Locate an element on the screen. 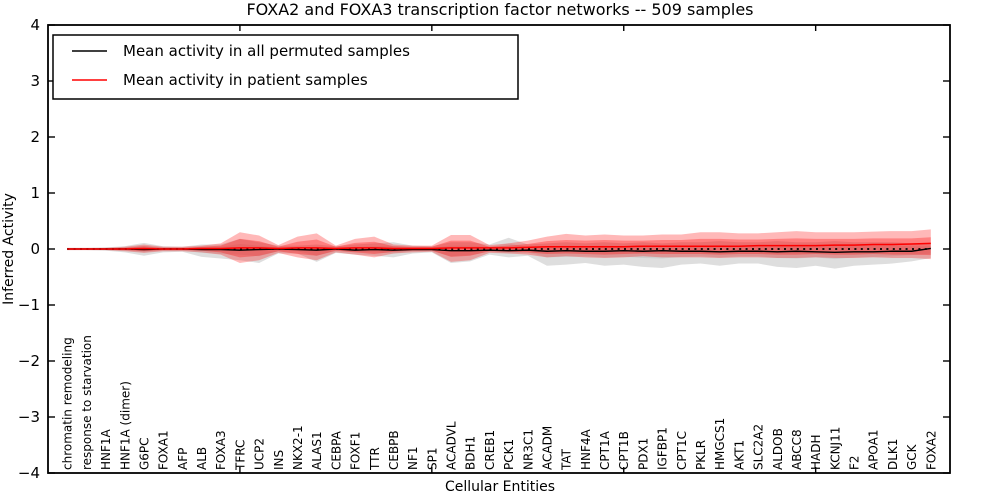 The height and width of the screenshot is (500, 1000). y-tick-label: 0 is located at coordinates (35, 249).